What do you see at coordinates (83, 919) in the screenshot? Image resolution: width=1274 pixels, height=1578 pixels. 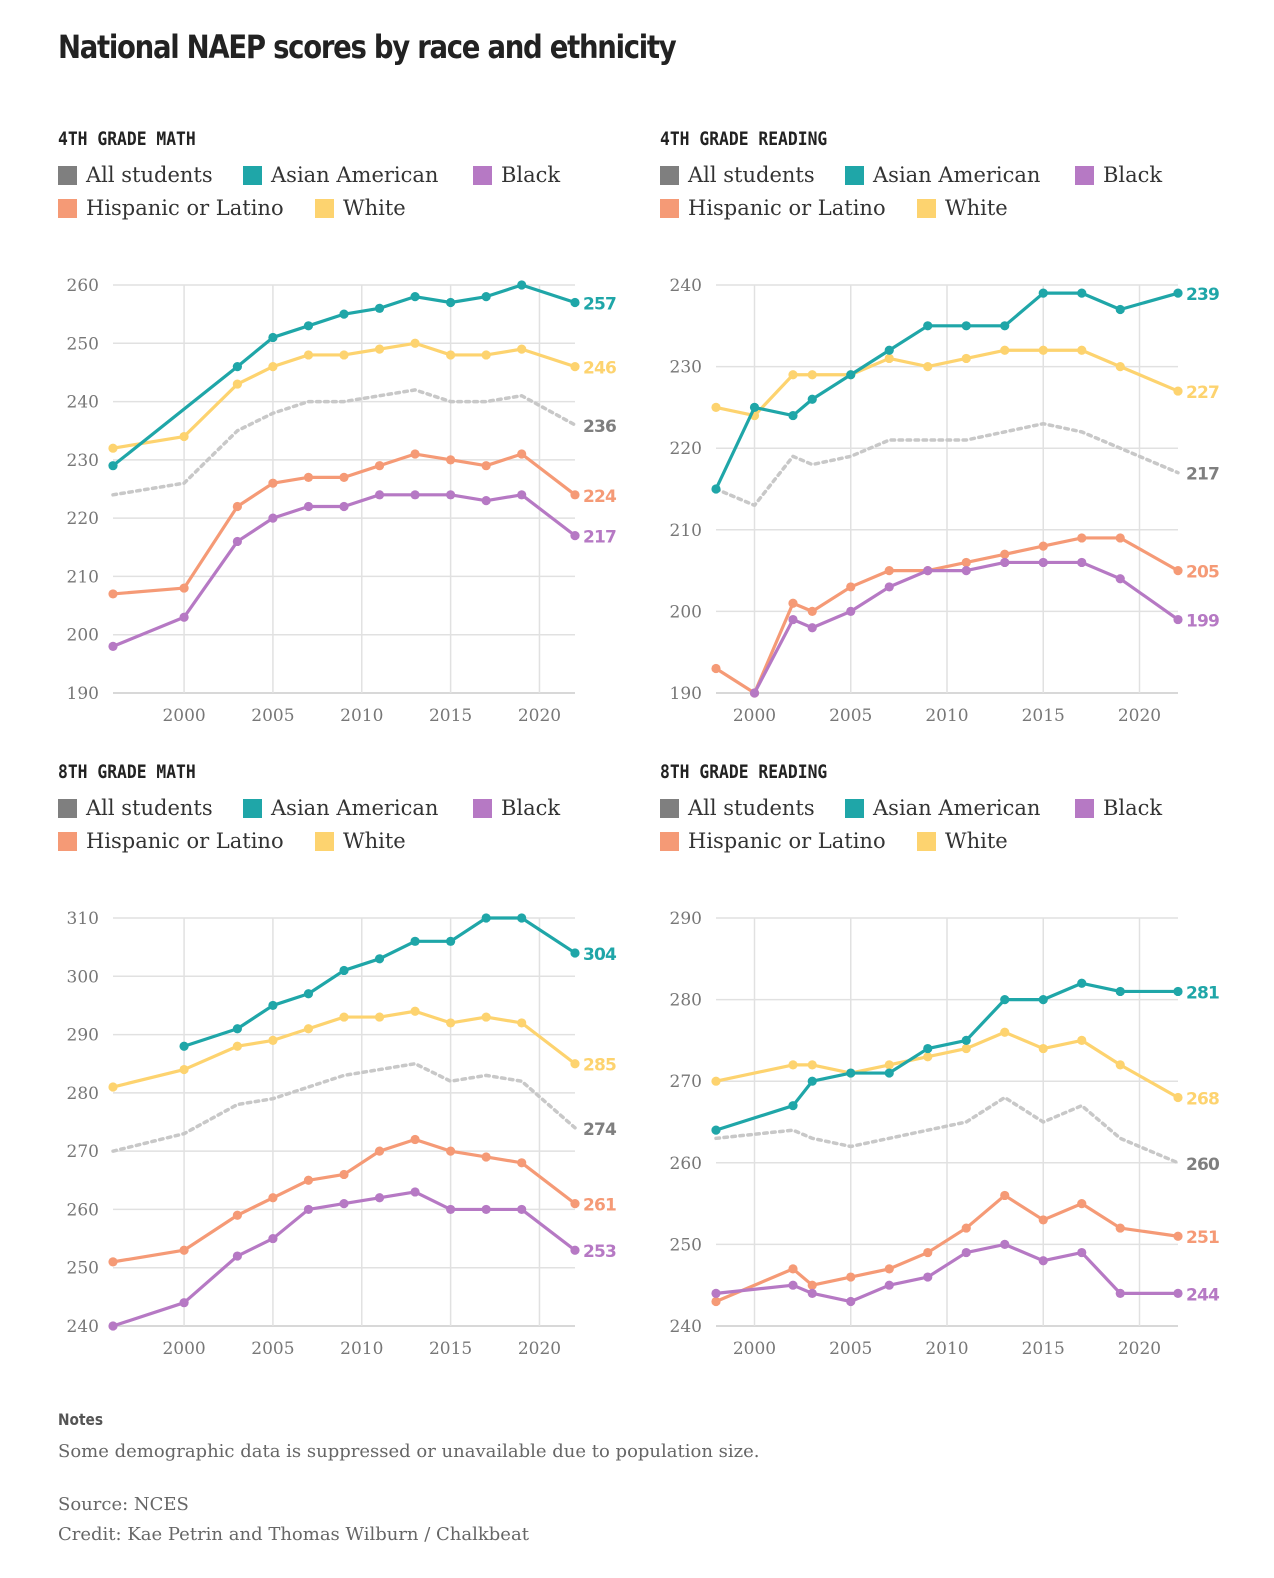 I see `y-tick-label: 310` at bounding box center [83, 919].